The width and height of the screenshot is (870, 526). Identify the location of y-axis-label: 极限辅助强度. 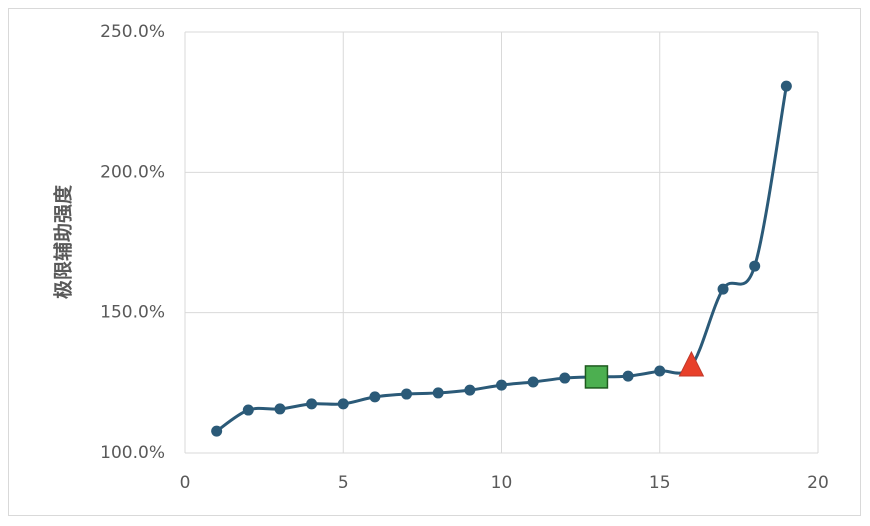
(63, 241).